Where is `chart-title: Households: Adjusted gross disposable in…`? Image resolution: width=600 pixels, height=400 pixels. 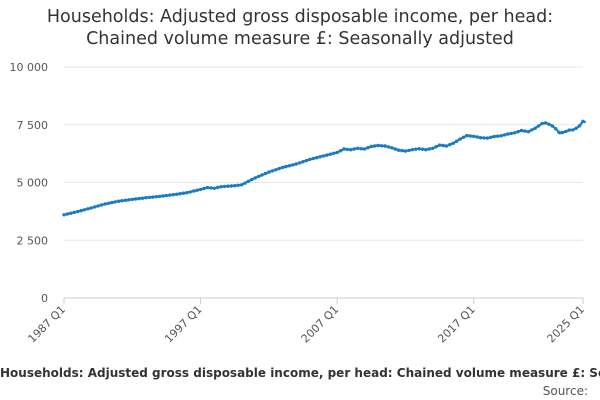 chart-title: Households: Adjusted gross disposable in… is located at coordinates (300, 28).